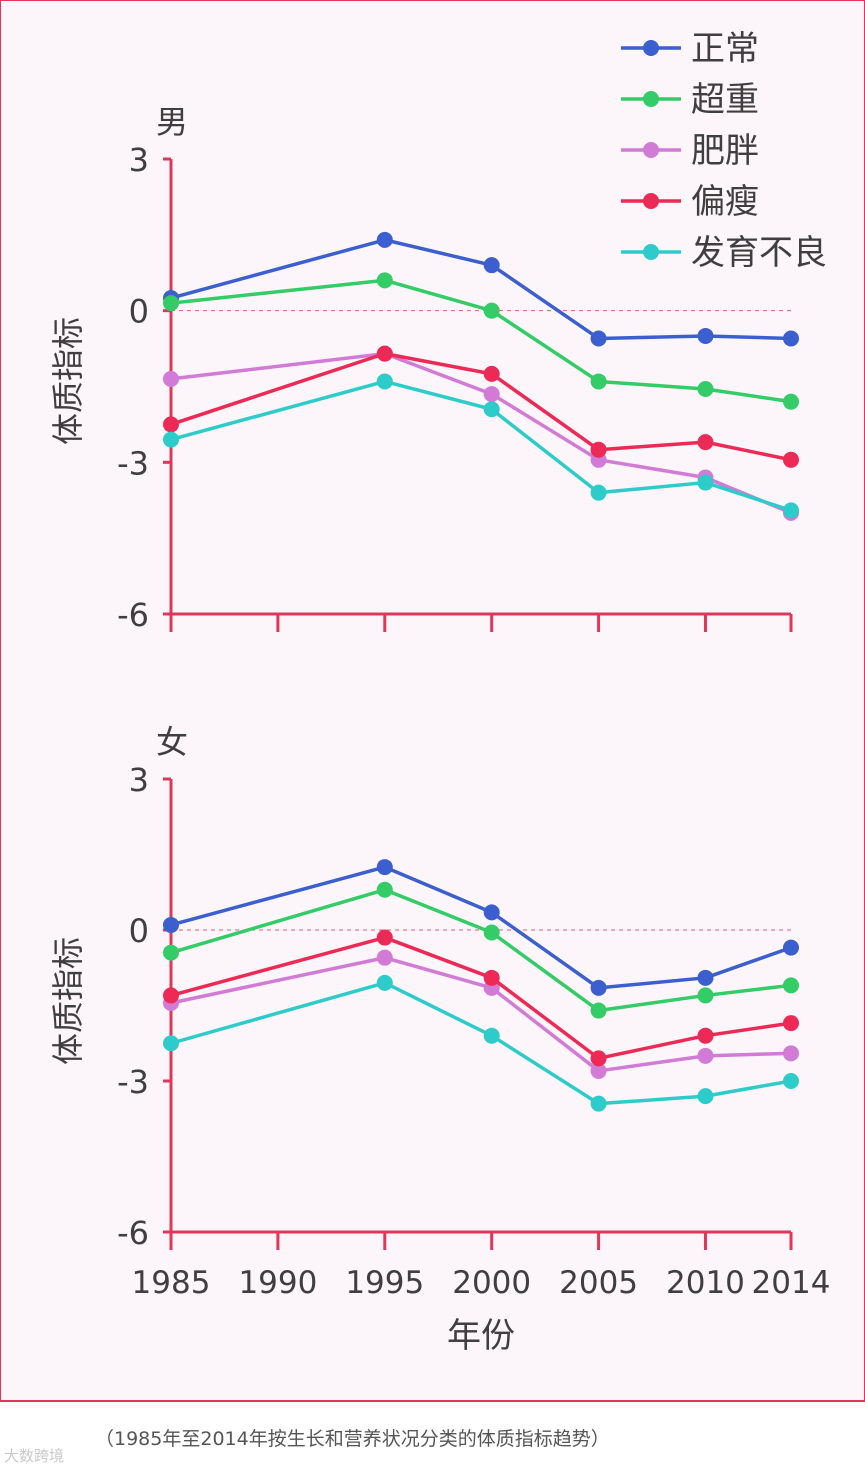 The width and height of the screenshot is (865, 1473). What do you see at coordinates (171, 1283) in the screenshot?
I see `x-tick-label: 1985` at bounding box center [171, 1283].